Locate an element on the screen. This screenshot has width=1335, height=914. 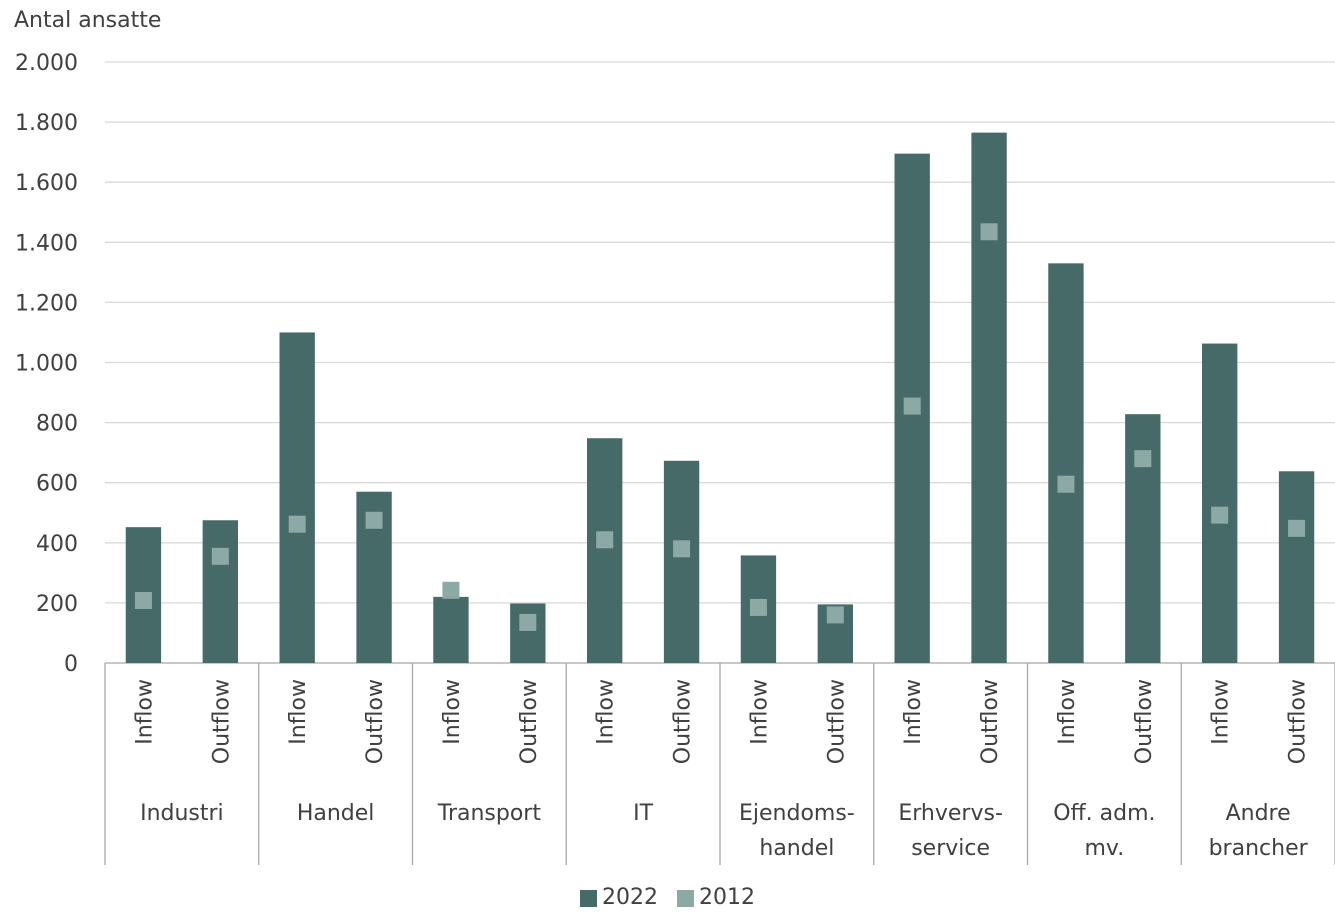
legend-label-2022: 2022 is located at coordinates (630, 897).